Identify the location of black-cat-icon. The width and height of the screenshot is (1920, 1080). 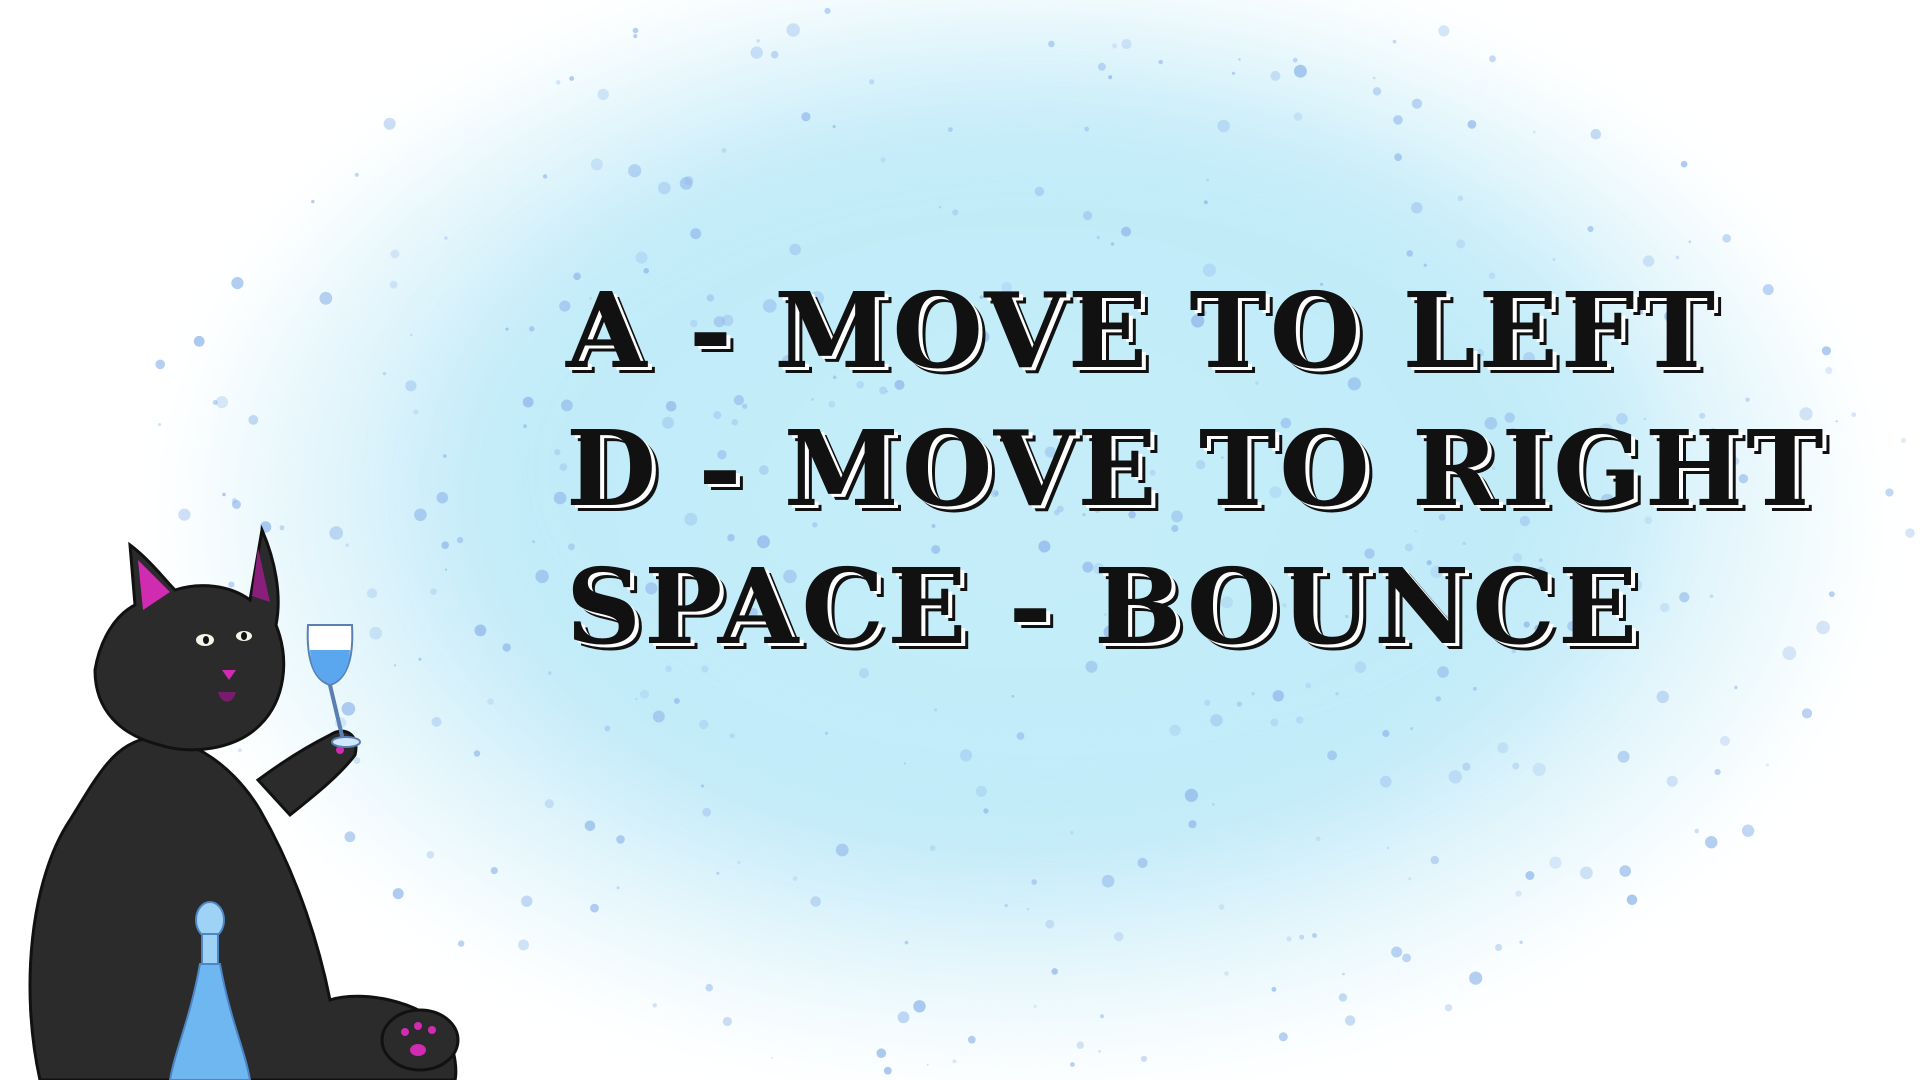
(244, 802).